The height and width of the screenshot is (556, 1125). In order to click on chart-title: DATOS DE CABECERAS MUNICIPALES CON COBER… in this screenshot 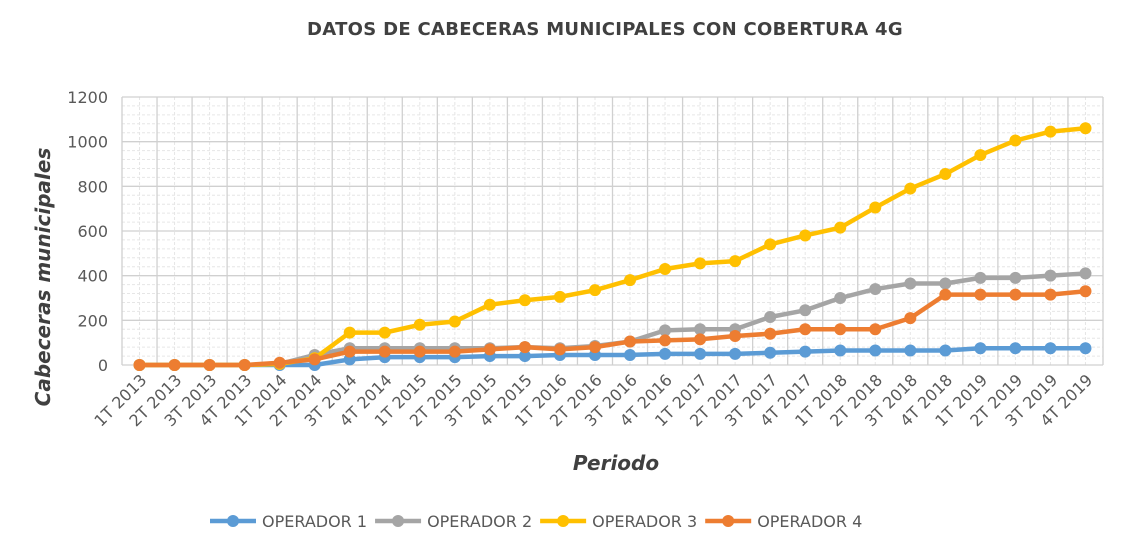, I will do `click(605, 29)`.